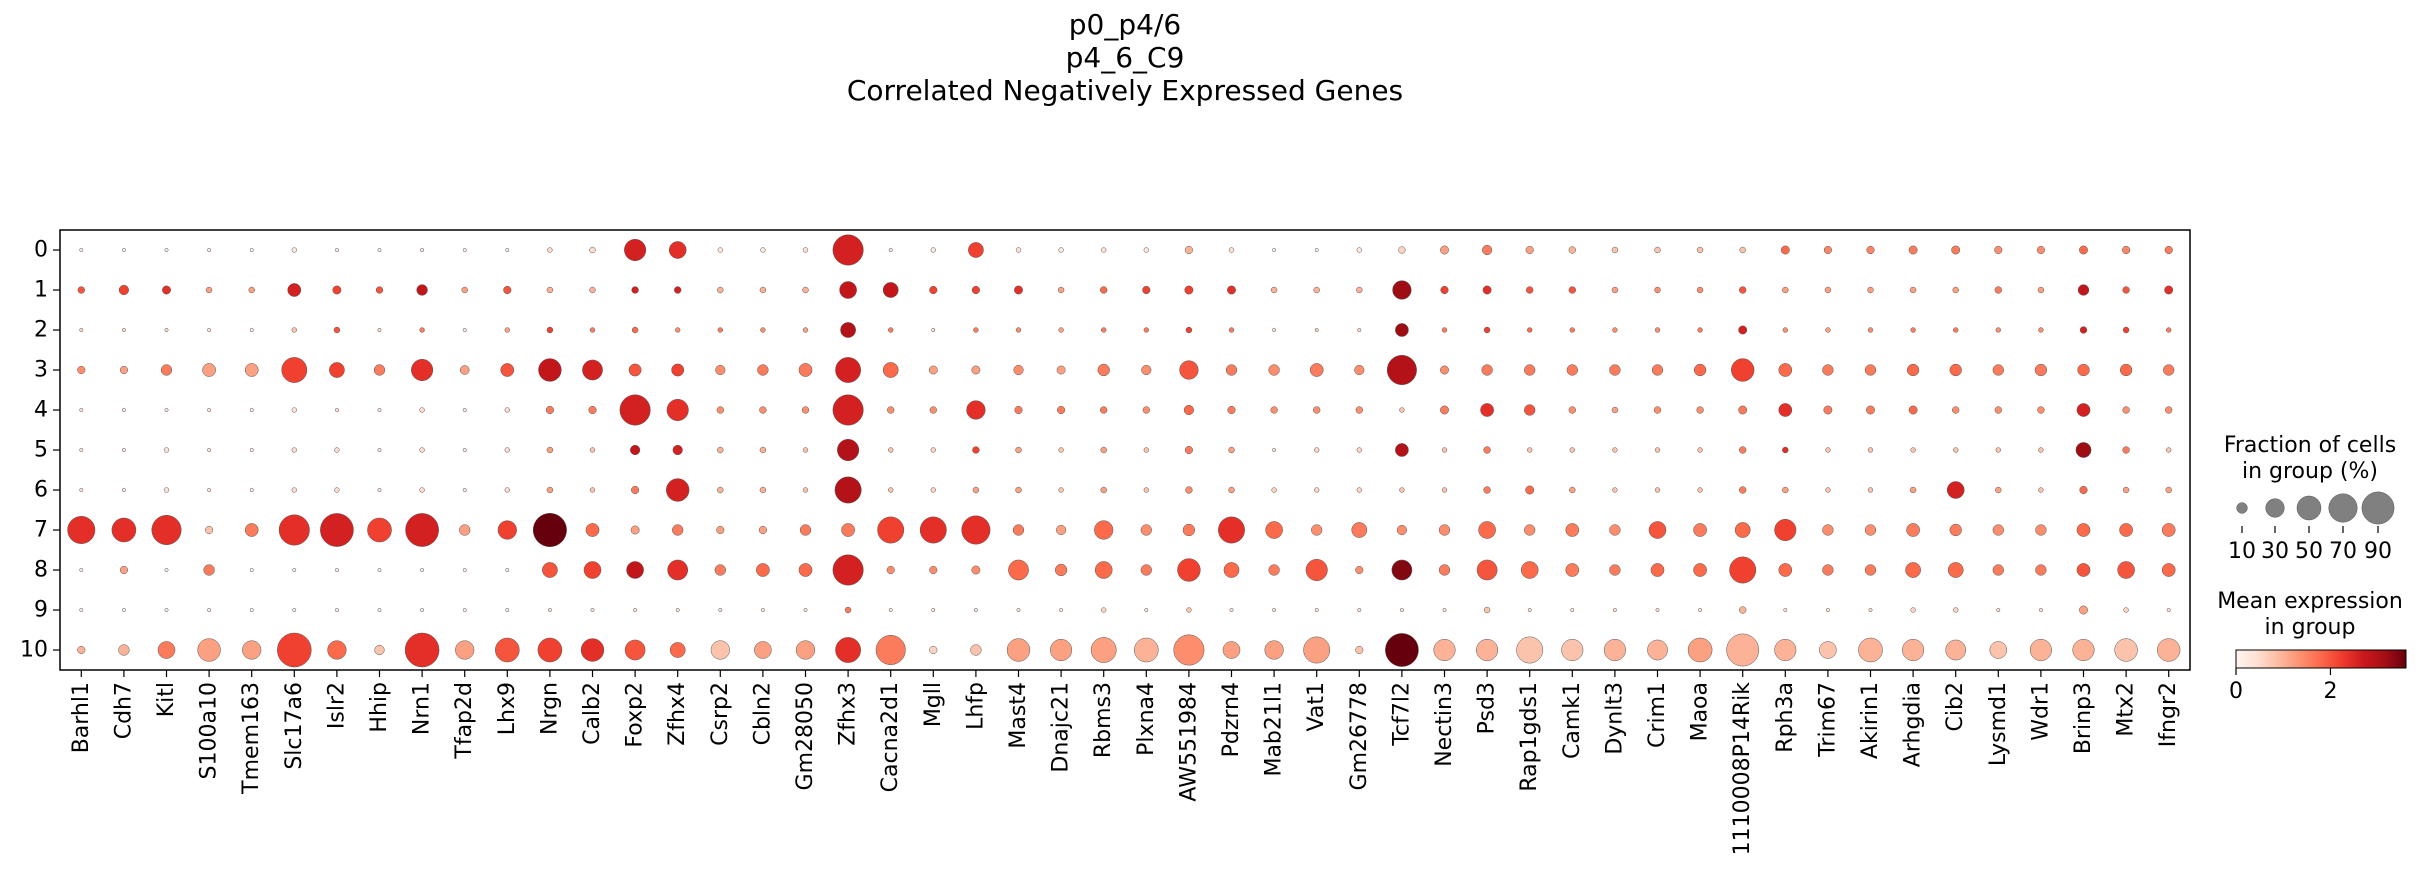 The height and width of the screenshot is (888, 2431). Describe the element at coordinates (1018, 250) in the screenshot. I see `dot-0-Mast4` at that location.